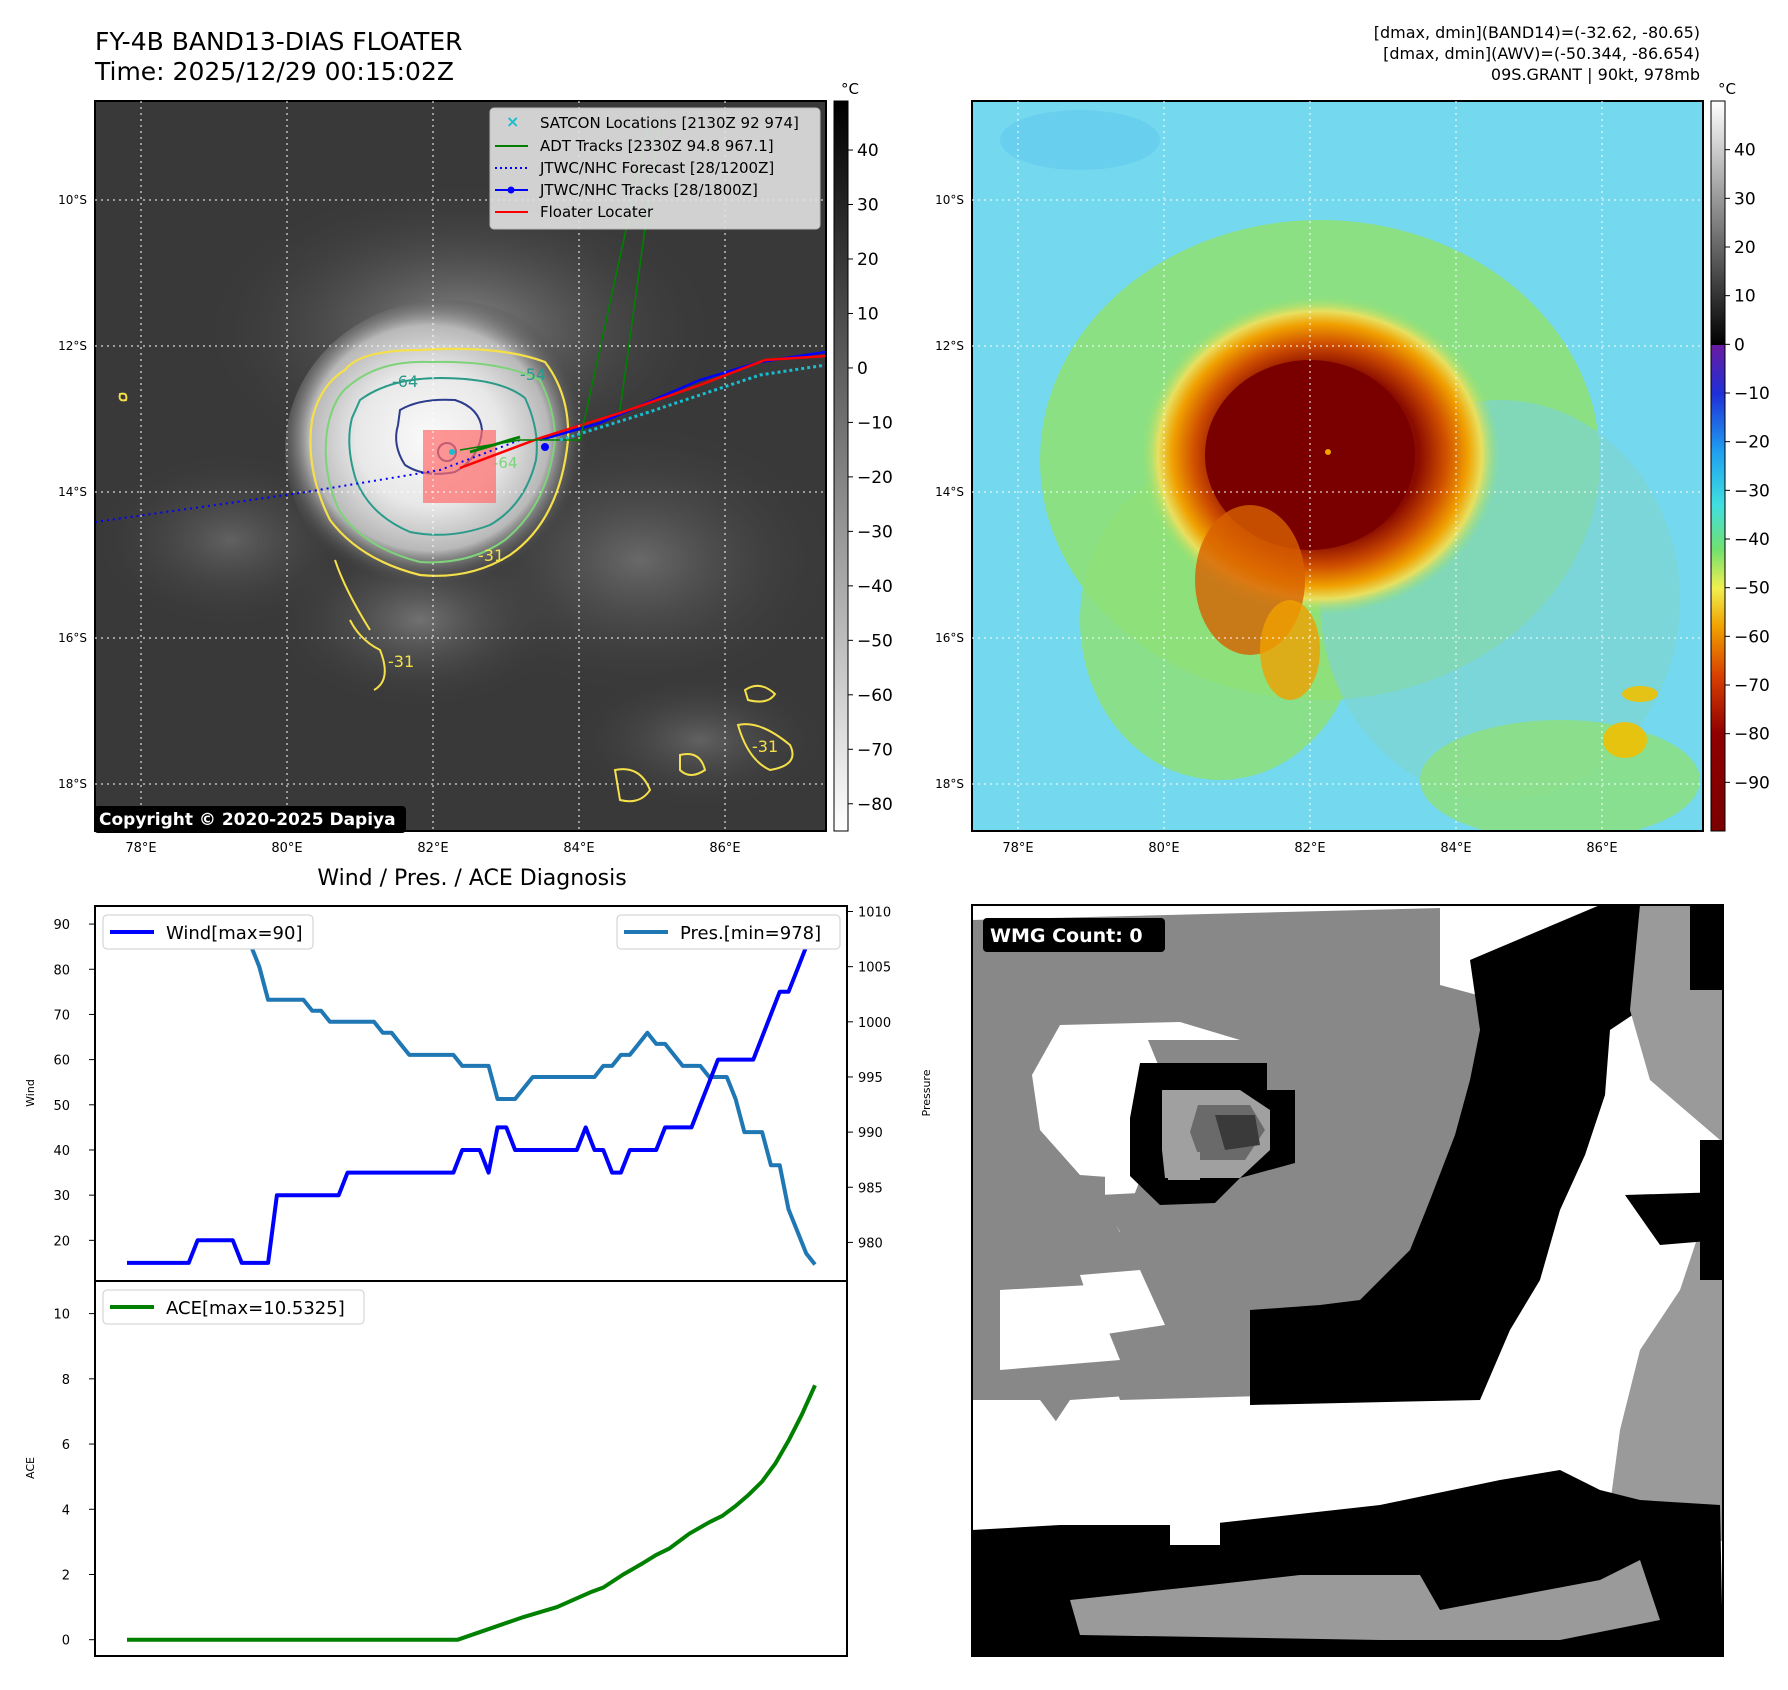  I want to click on floater-box, so click(459, 466).